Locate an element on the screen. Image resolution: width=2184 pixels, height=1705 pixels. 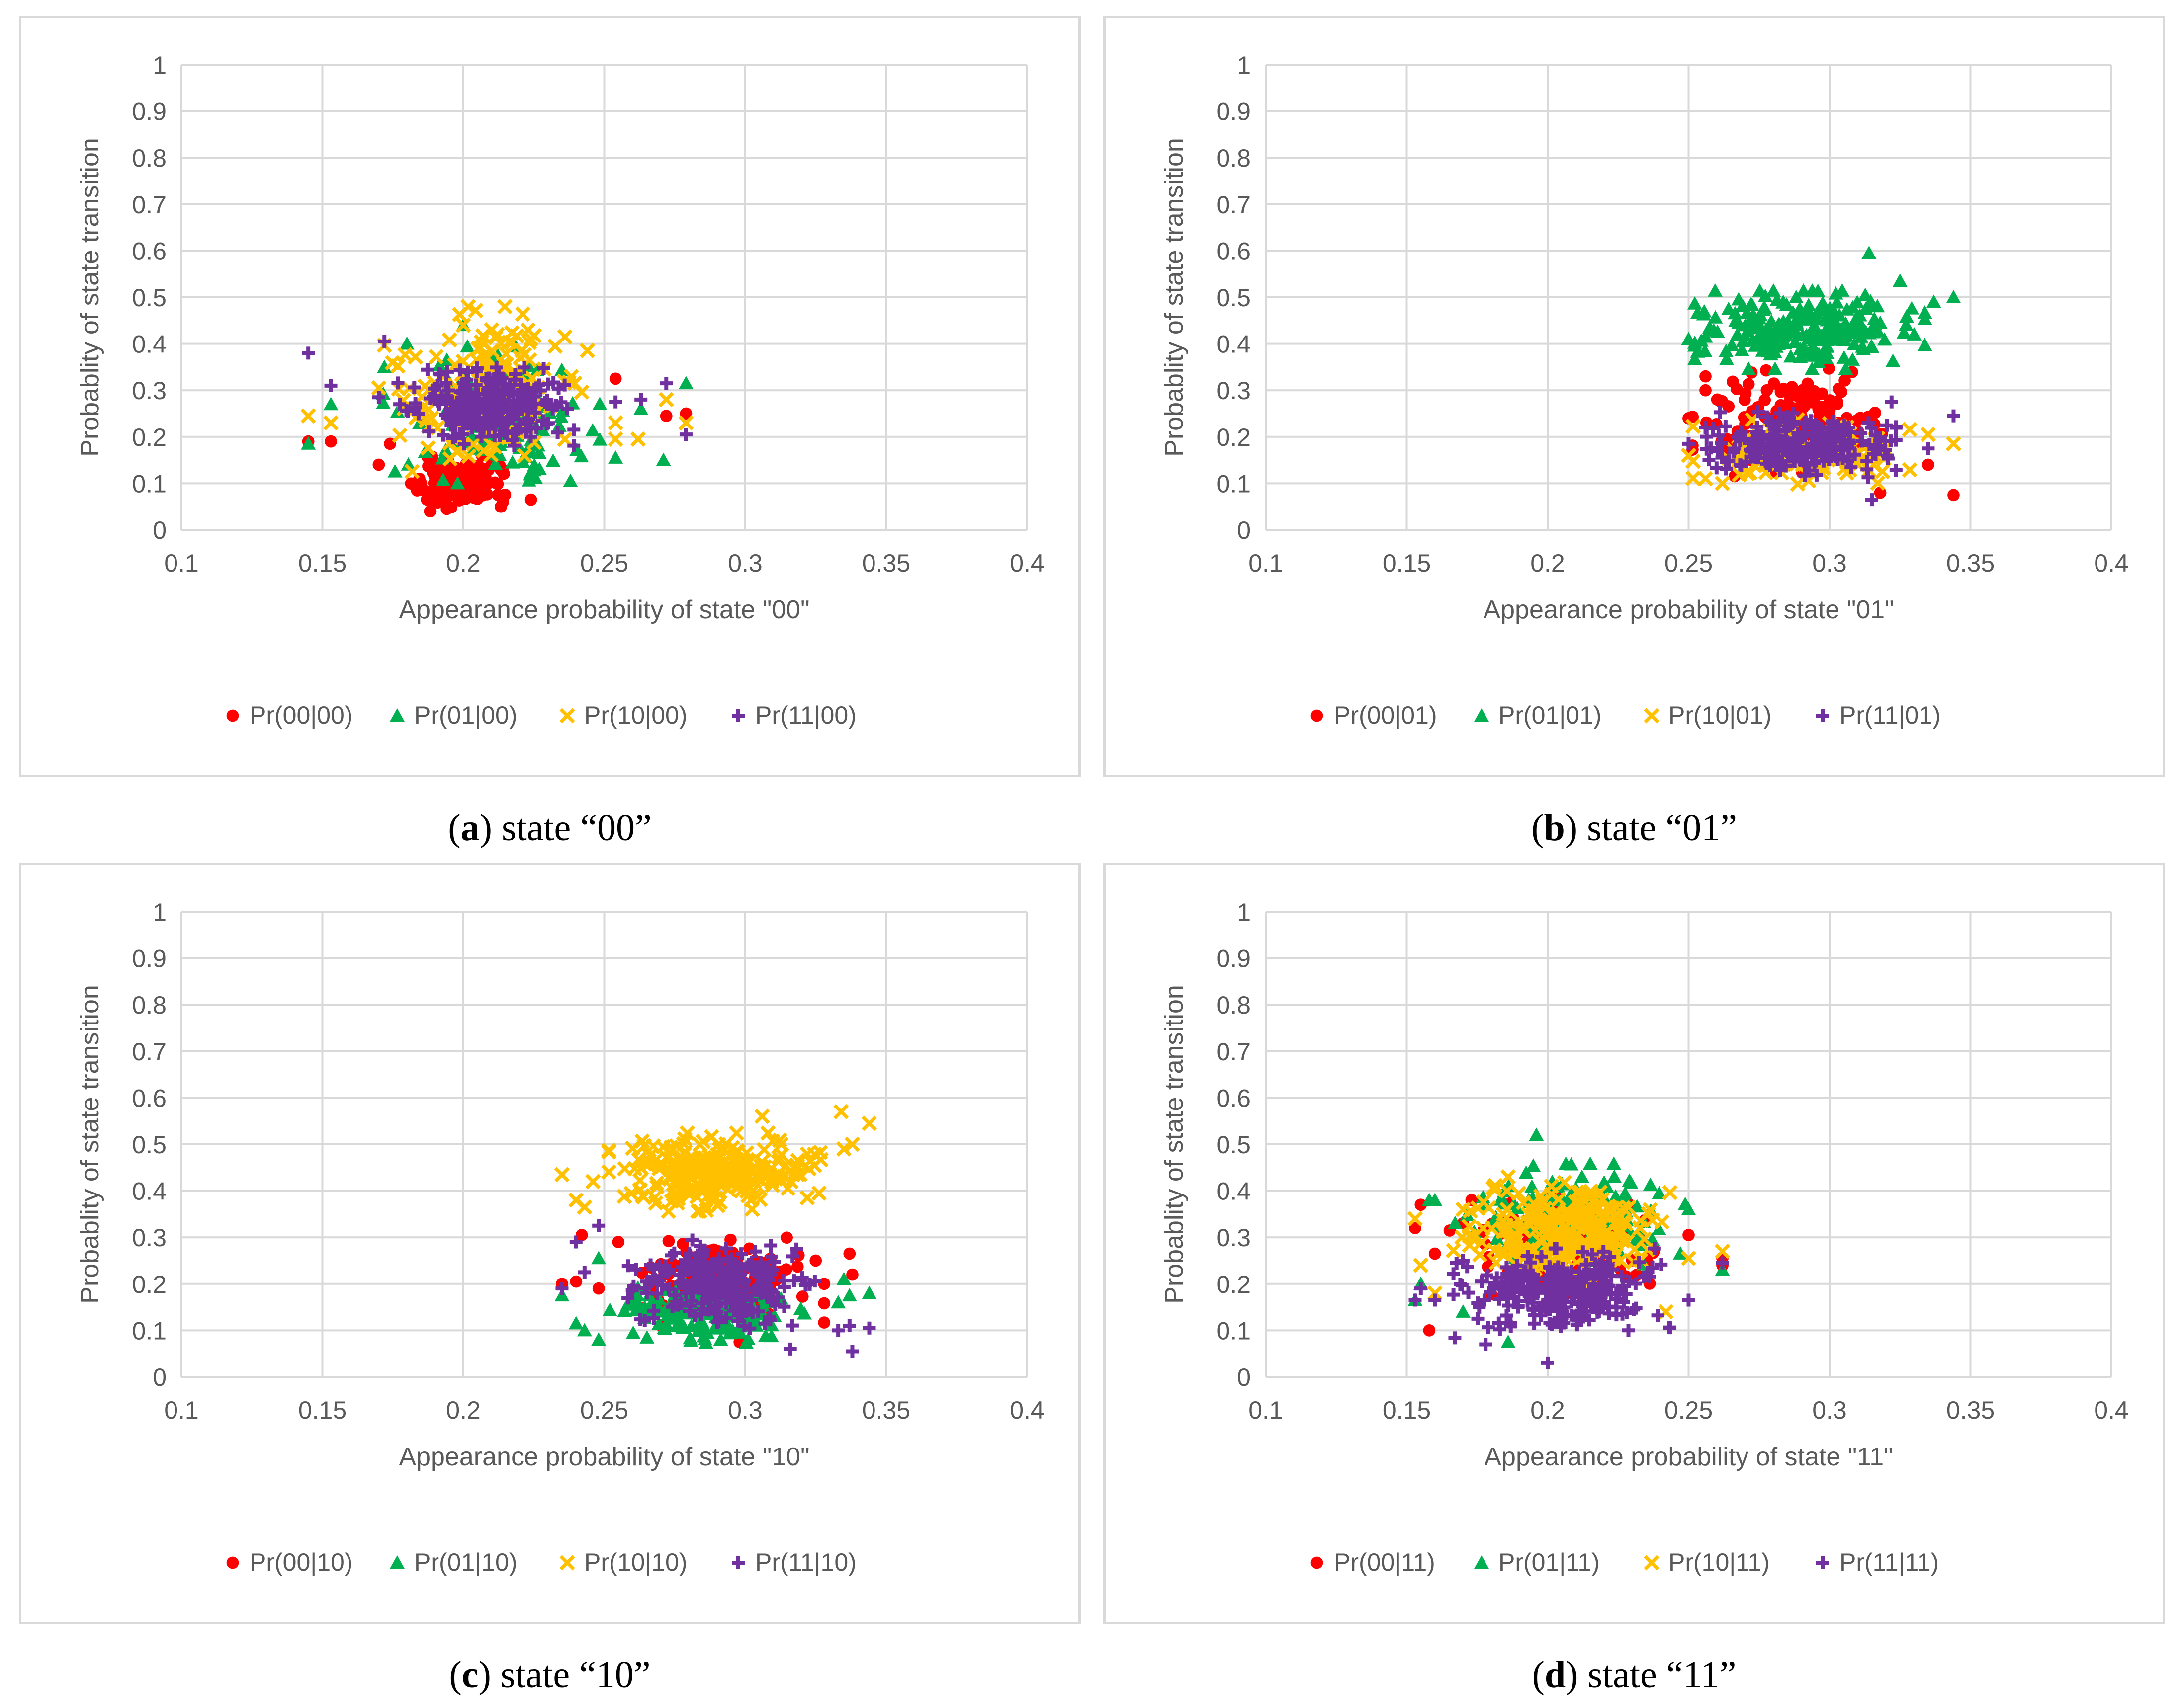
legend: Pr(00|00) Pr(01|00) Pr(10|00) Pr(11|00) is located at coordinates (541, 715).